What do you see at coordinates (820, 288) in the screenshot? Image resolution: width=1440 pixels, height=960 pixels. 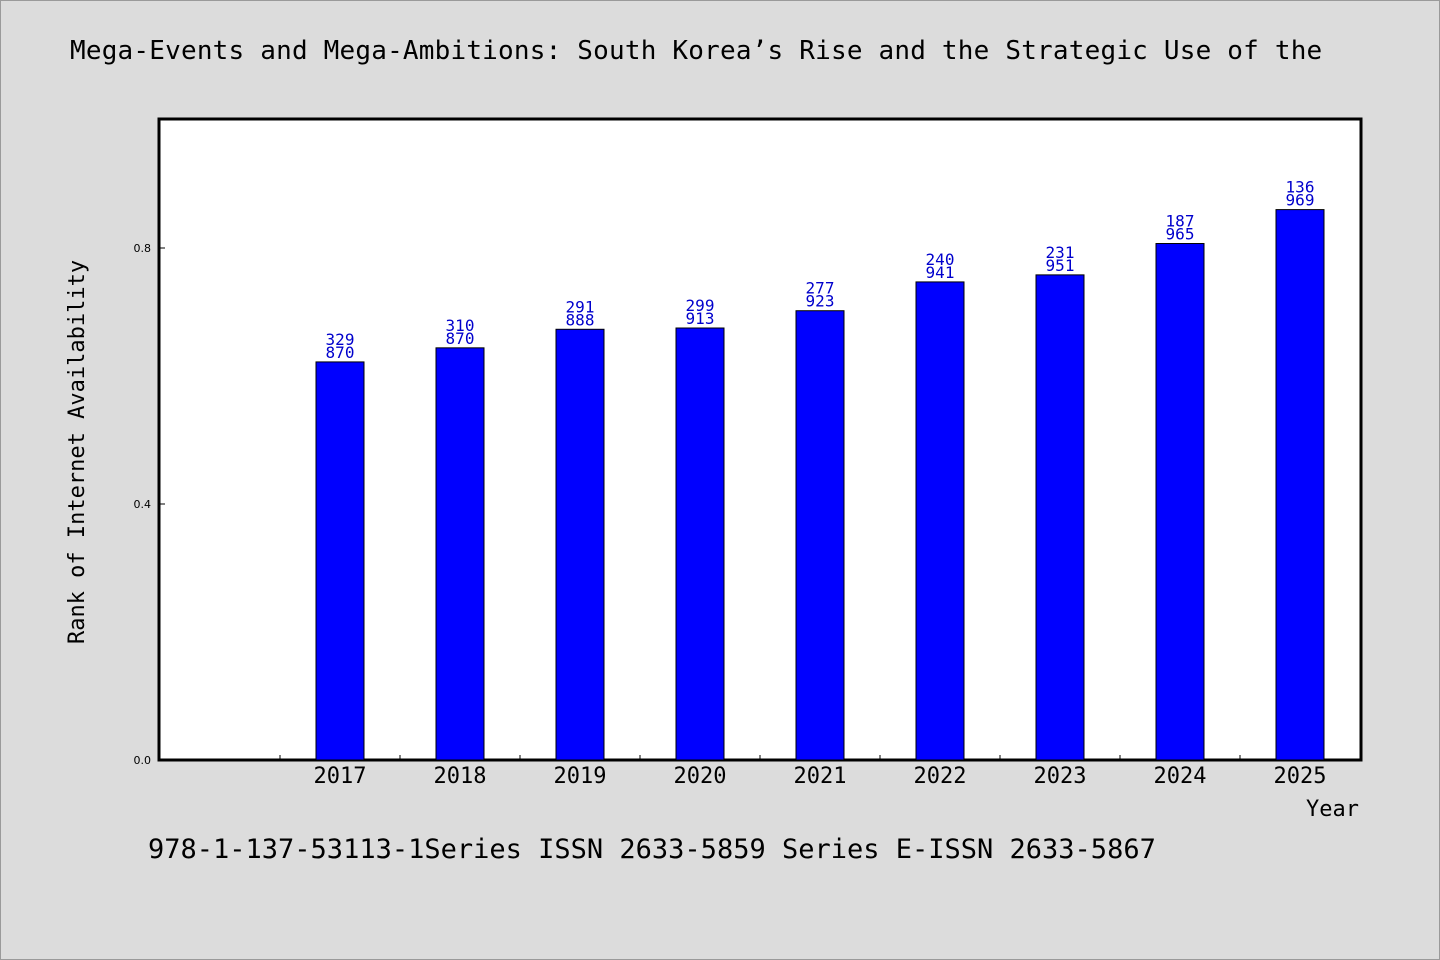 I see `data-label-2021-upper: 277` at bounding box center [820, 288].